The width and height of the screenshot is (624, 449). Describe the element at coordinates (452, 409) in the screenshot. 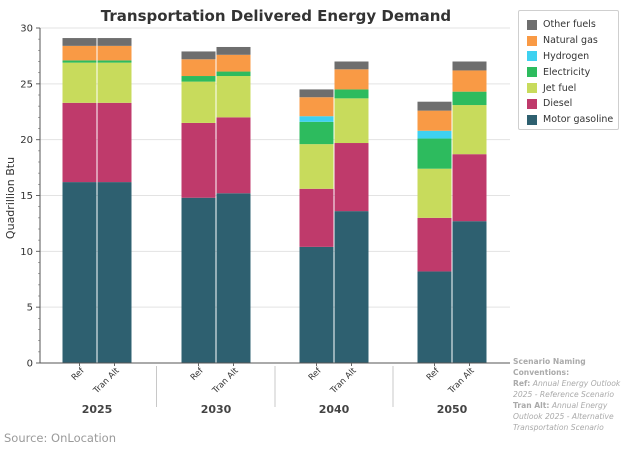

I see `year-label: 2050` at that location.